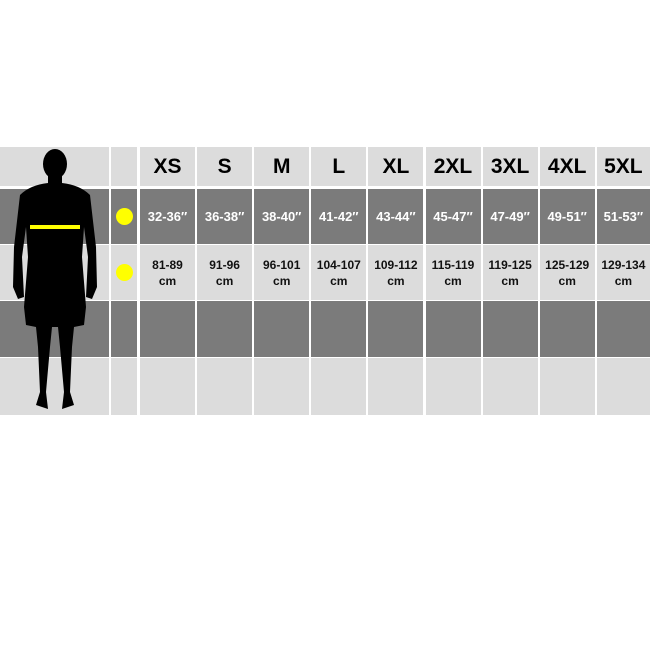  What do you see at coordinates (510, 166) in the screenshot?
I see `size-header: 3XL` at bounding box center [510, 166].